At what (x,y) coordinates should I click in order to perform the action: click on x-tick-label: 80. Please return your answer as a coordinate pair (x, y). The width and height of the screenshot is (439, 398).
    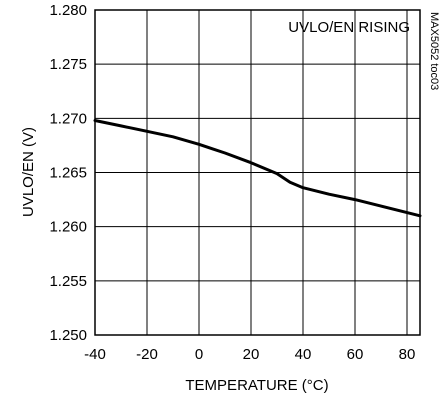
    Looking at the image, I should click on (407, 354).